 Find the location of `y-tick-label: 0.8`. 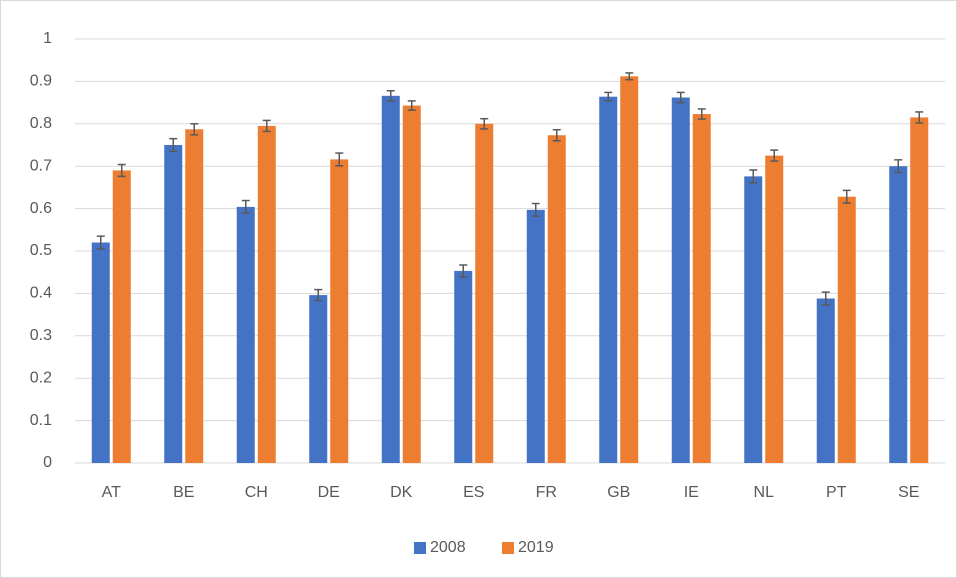

y-tick-label: 0.8 is located at coordinates (41, 123).